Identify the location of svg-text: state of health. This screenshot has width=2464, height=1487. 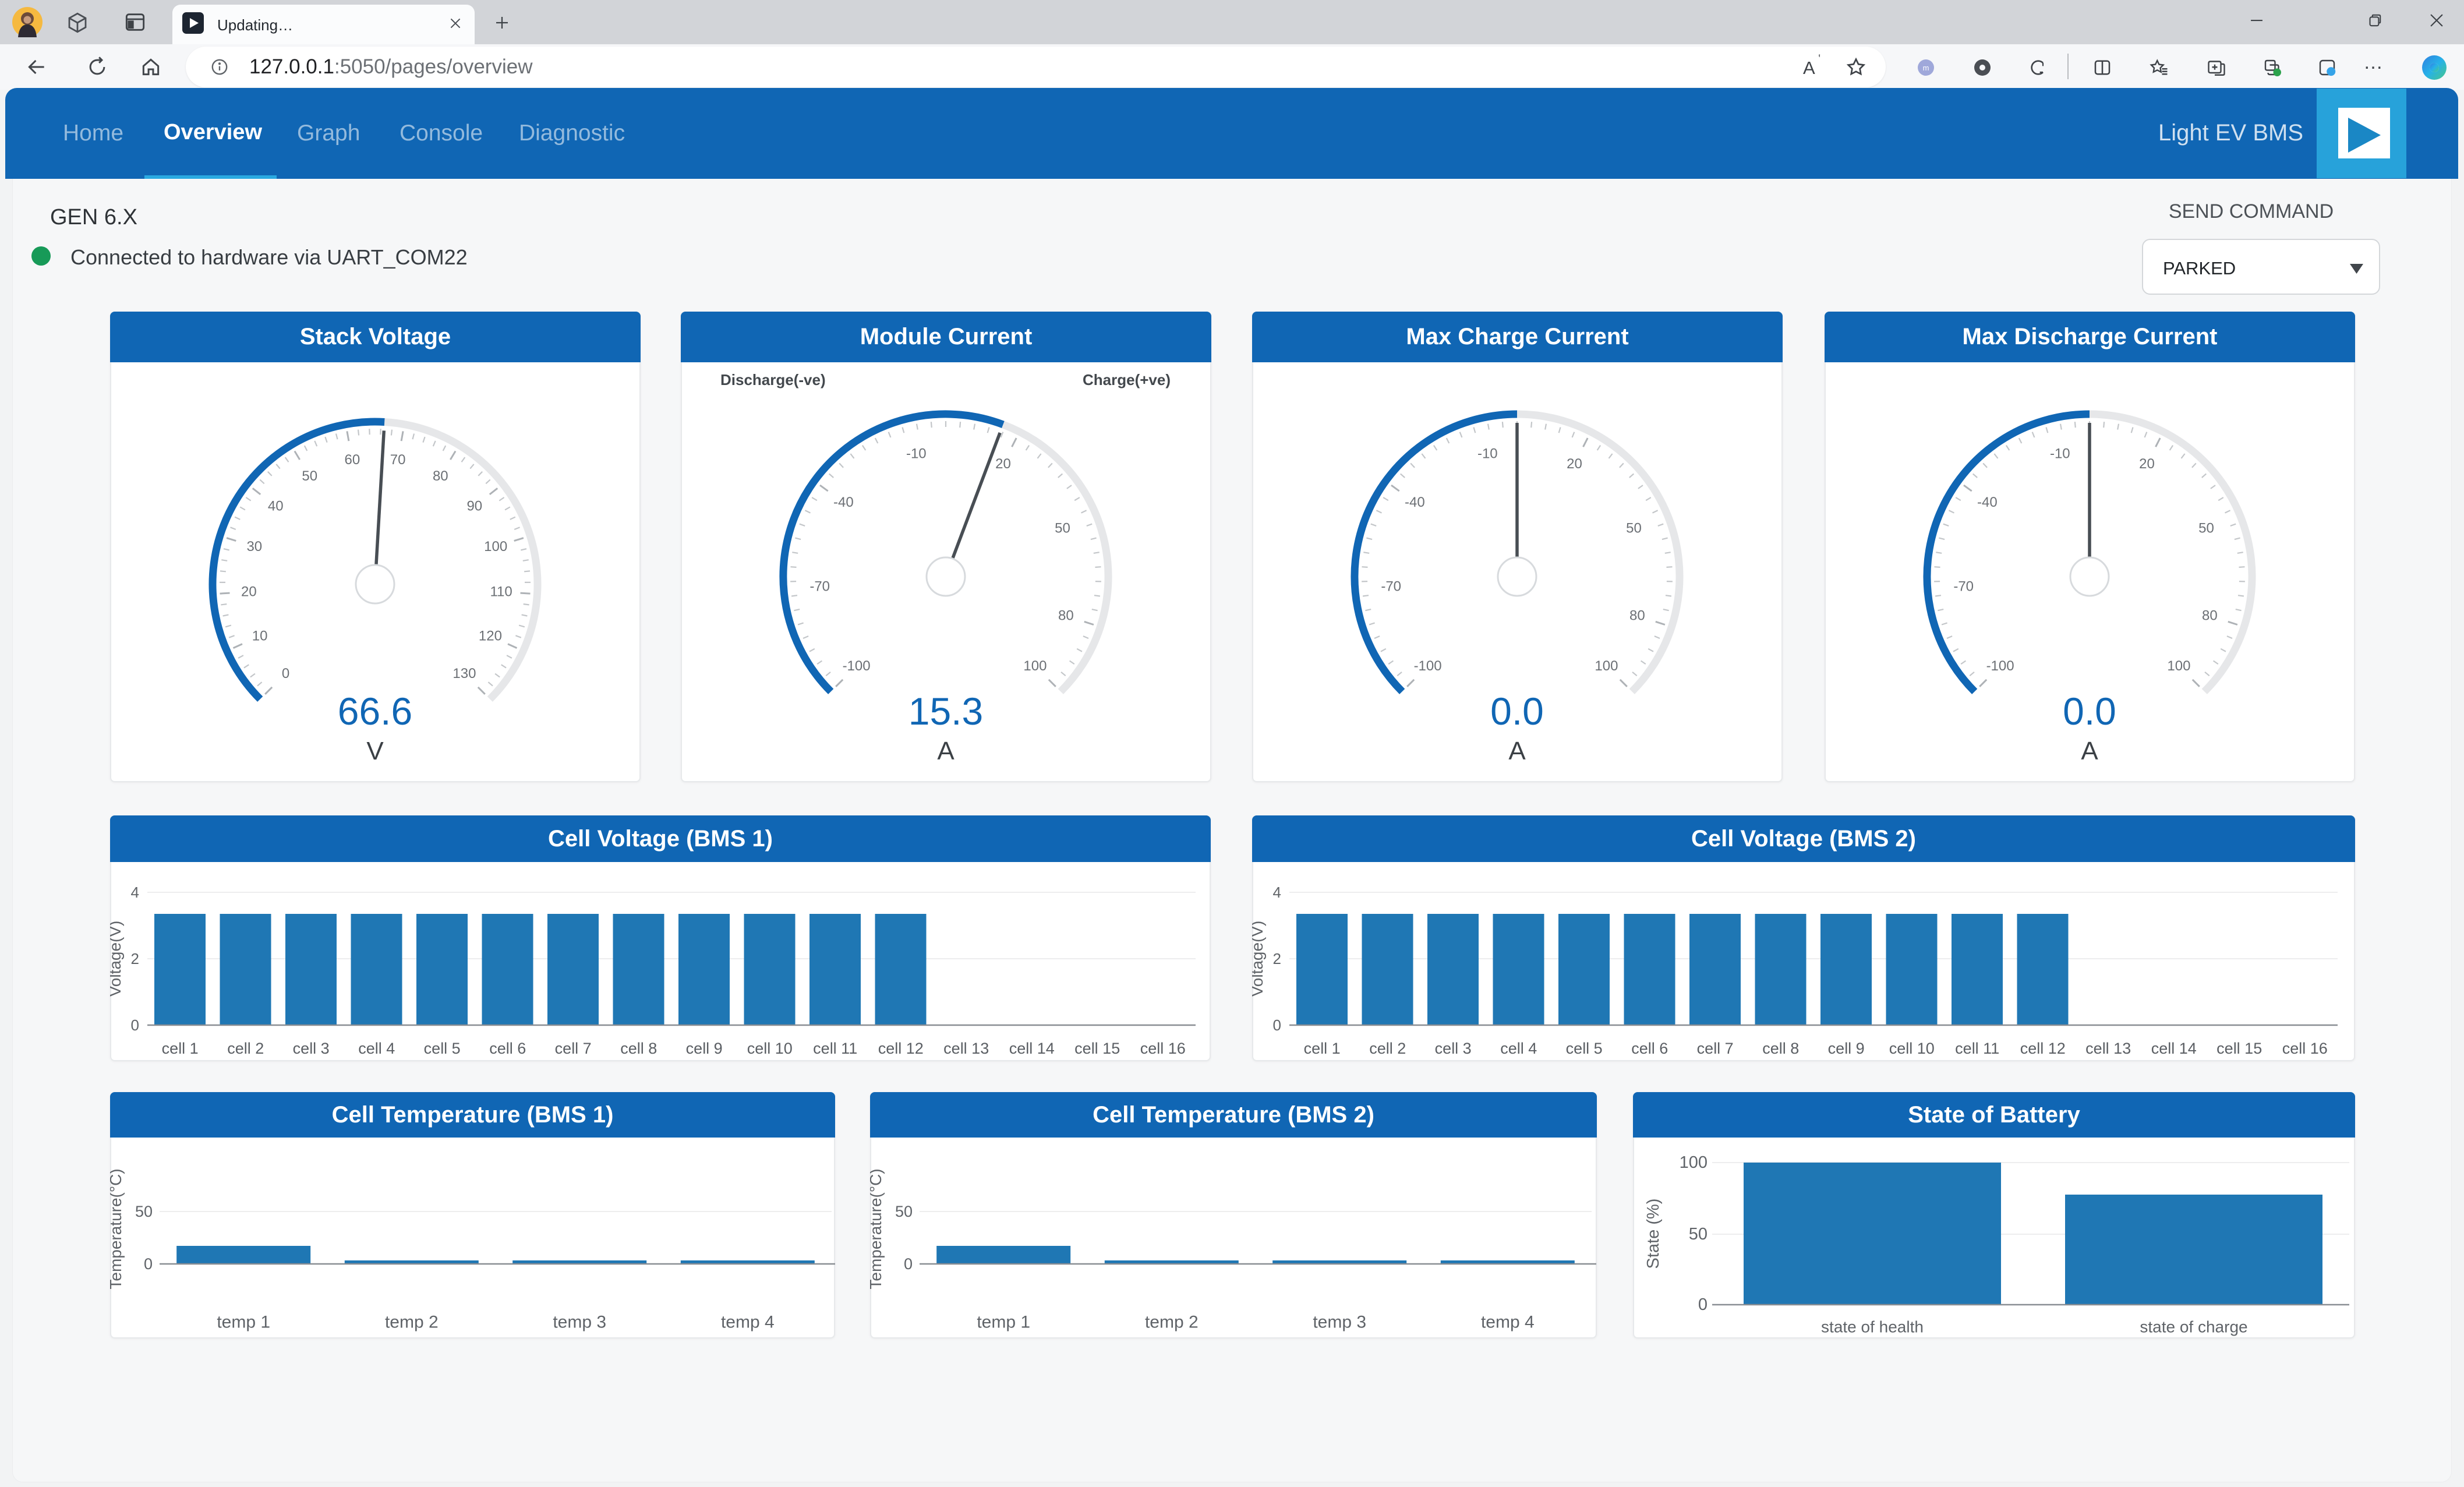
(1872, 1327).